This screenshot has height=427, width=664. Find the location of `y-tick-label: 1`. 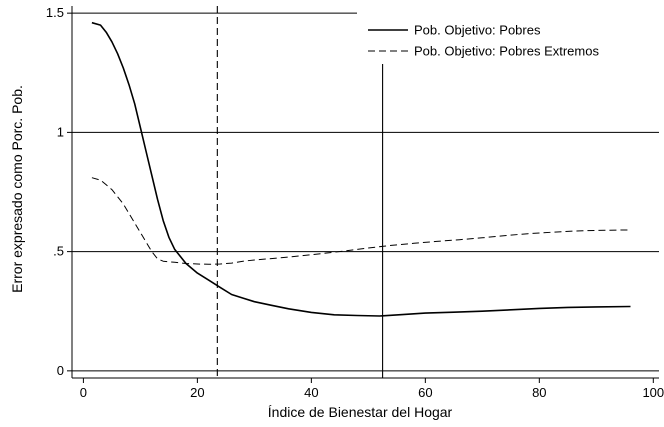

y-tick-label: 1 is located at coordinates (60, 131).